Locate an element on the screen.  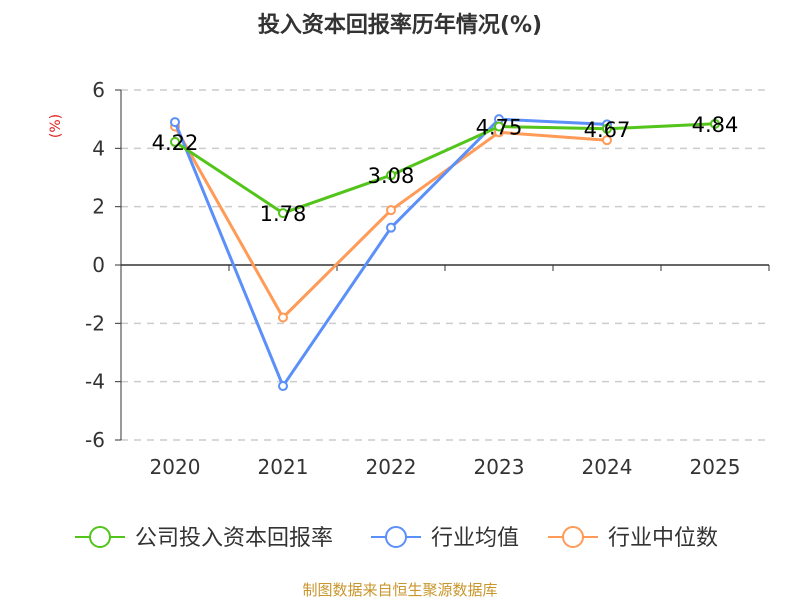
series-line is located at coordinates (445, 168).